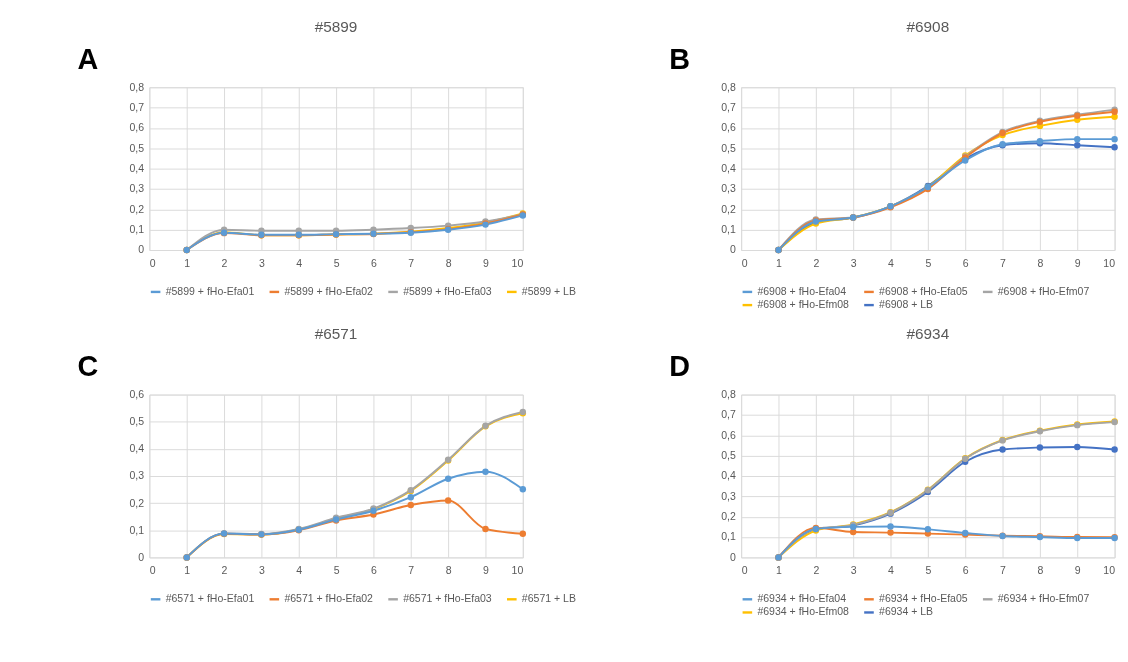 Image resolution: width=1128 pixels, height=662 pixels. What do you see at coordinates (680, 366) in the screenshot?
I see `text: D` at bounding box center [680, 366].